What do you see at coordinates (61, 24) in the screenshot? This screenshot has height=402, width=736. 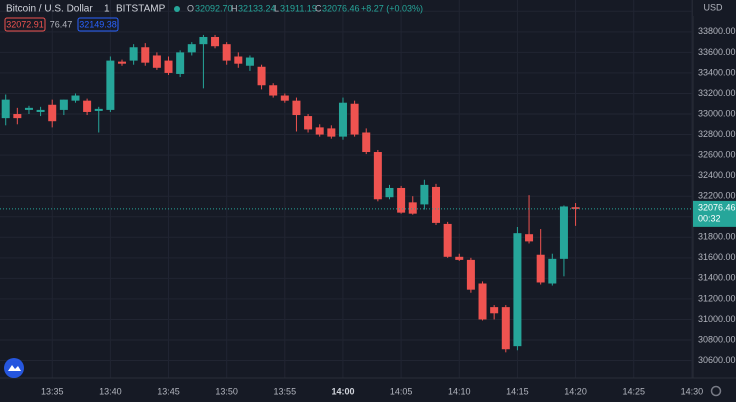 I see `spread: 76.47` at bounding box center [61, 24].